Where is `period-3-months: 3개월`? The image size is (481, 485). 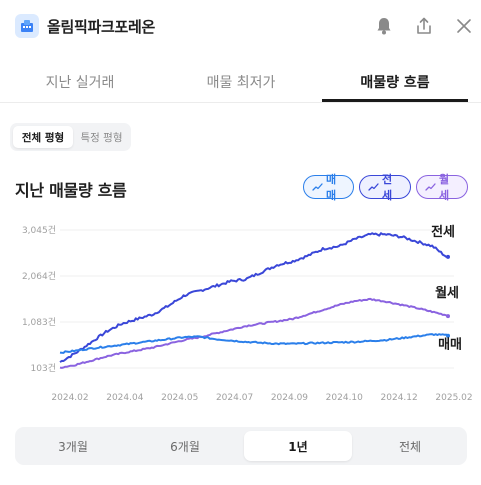 period-3-months: 3개월 is located at coordinates (73, 446).